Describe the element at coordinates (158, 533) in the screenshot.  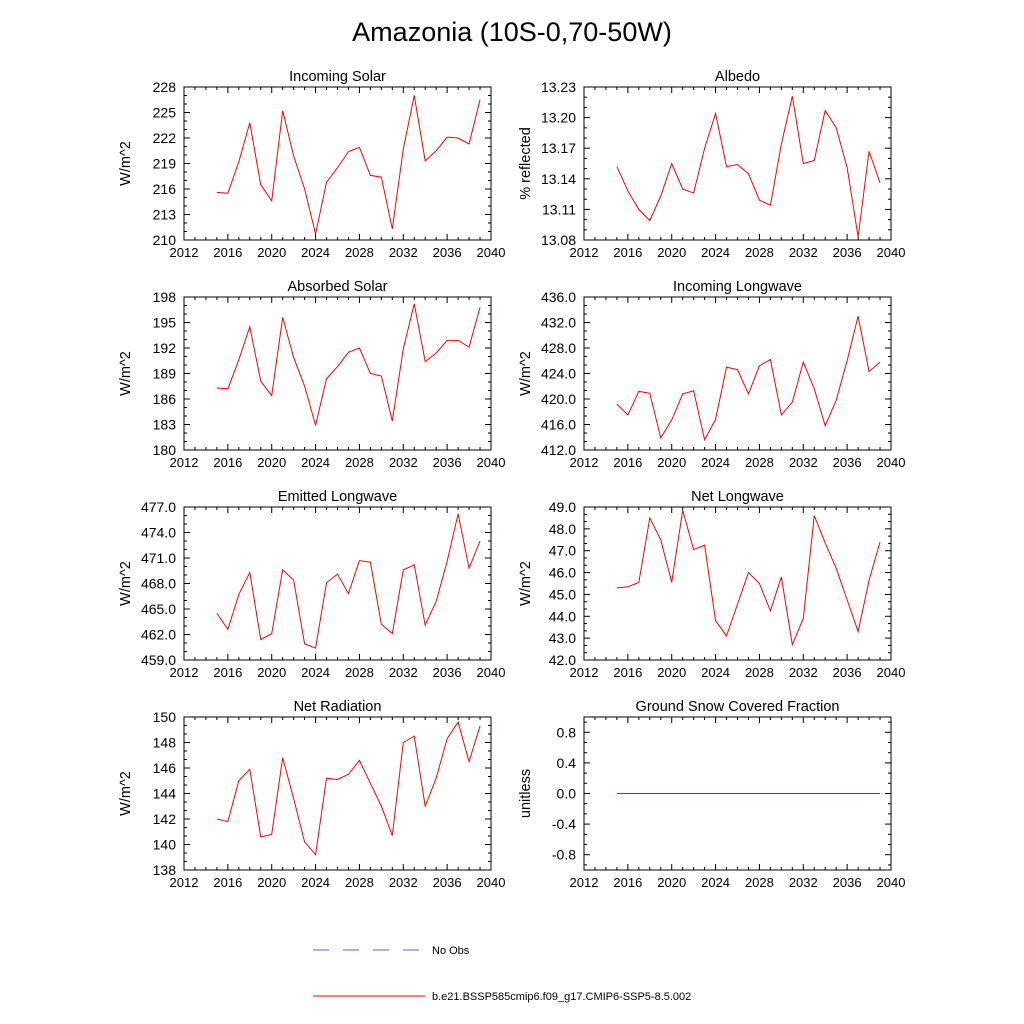
I see `y-tick-label: 474.0` at that location.